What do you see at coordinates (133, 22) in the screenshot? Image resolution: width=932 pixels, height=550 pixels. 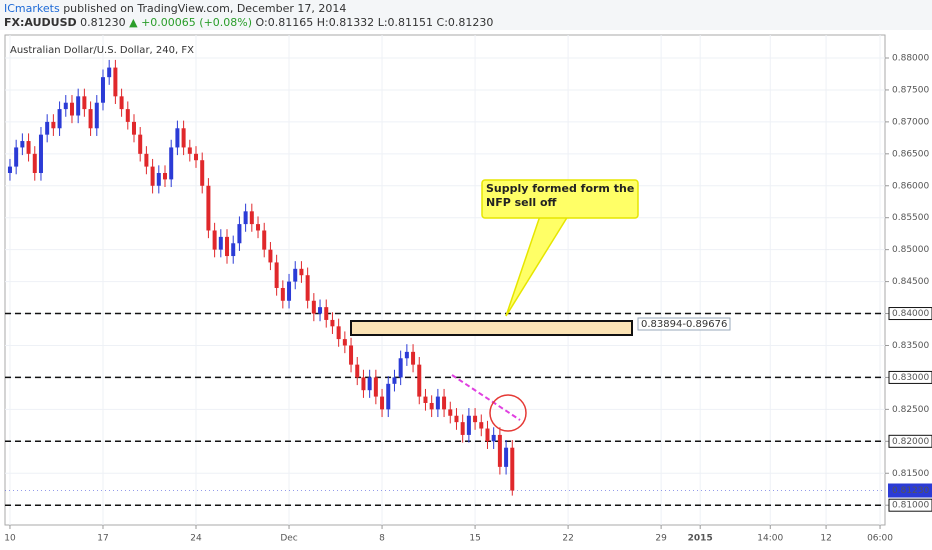 I see `up-arrow: ▲` at bounding box center [133, 22].